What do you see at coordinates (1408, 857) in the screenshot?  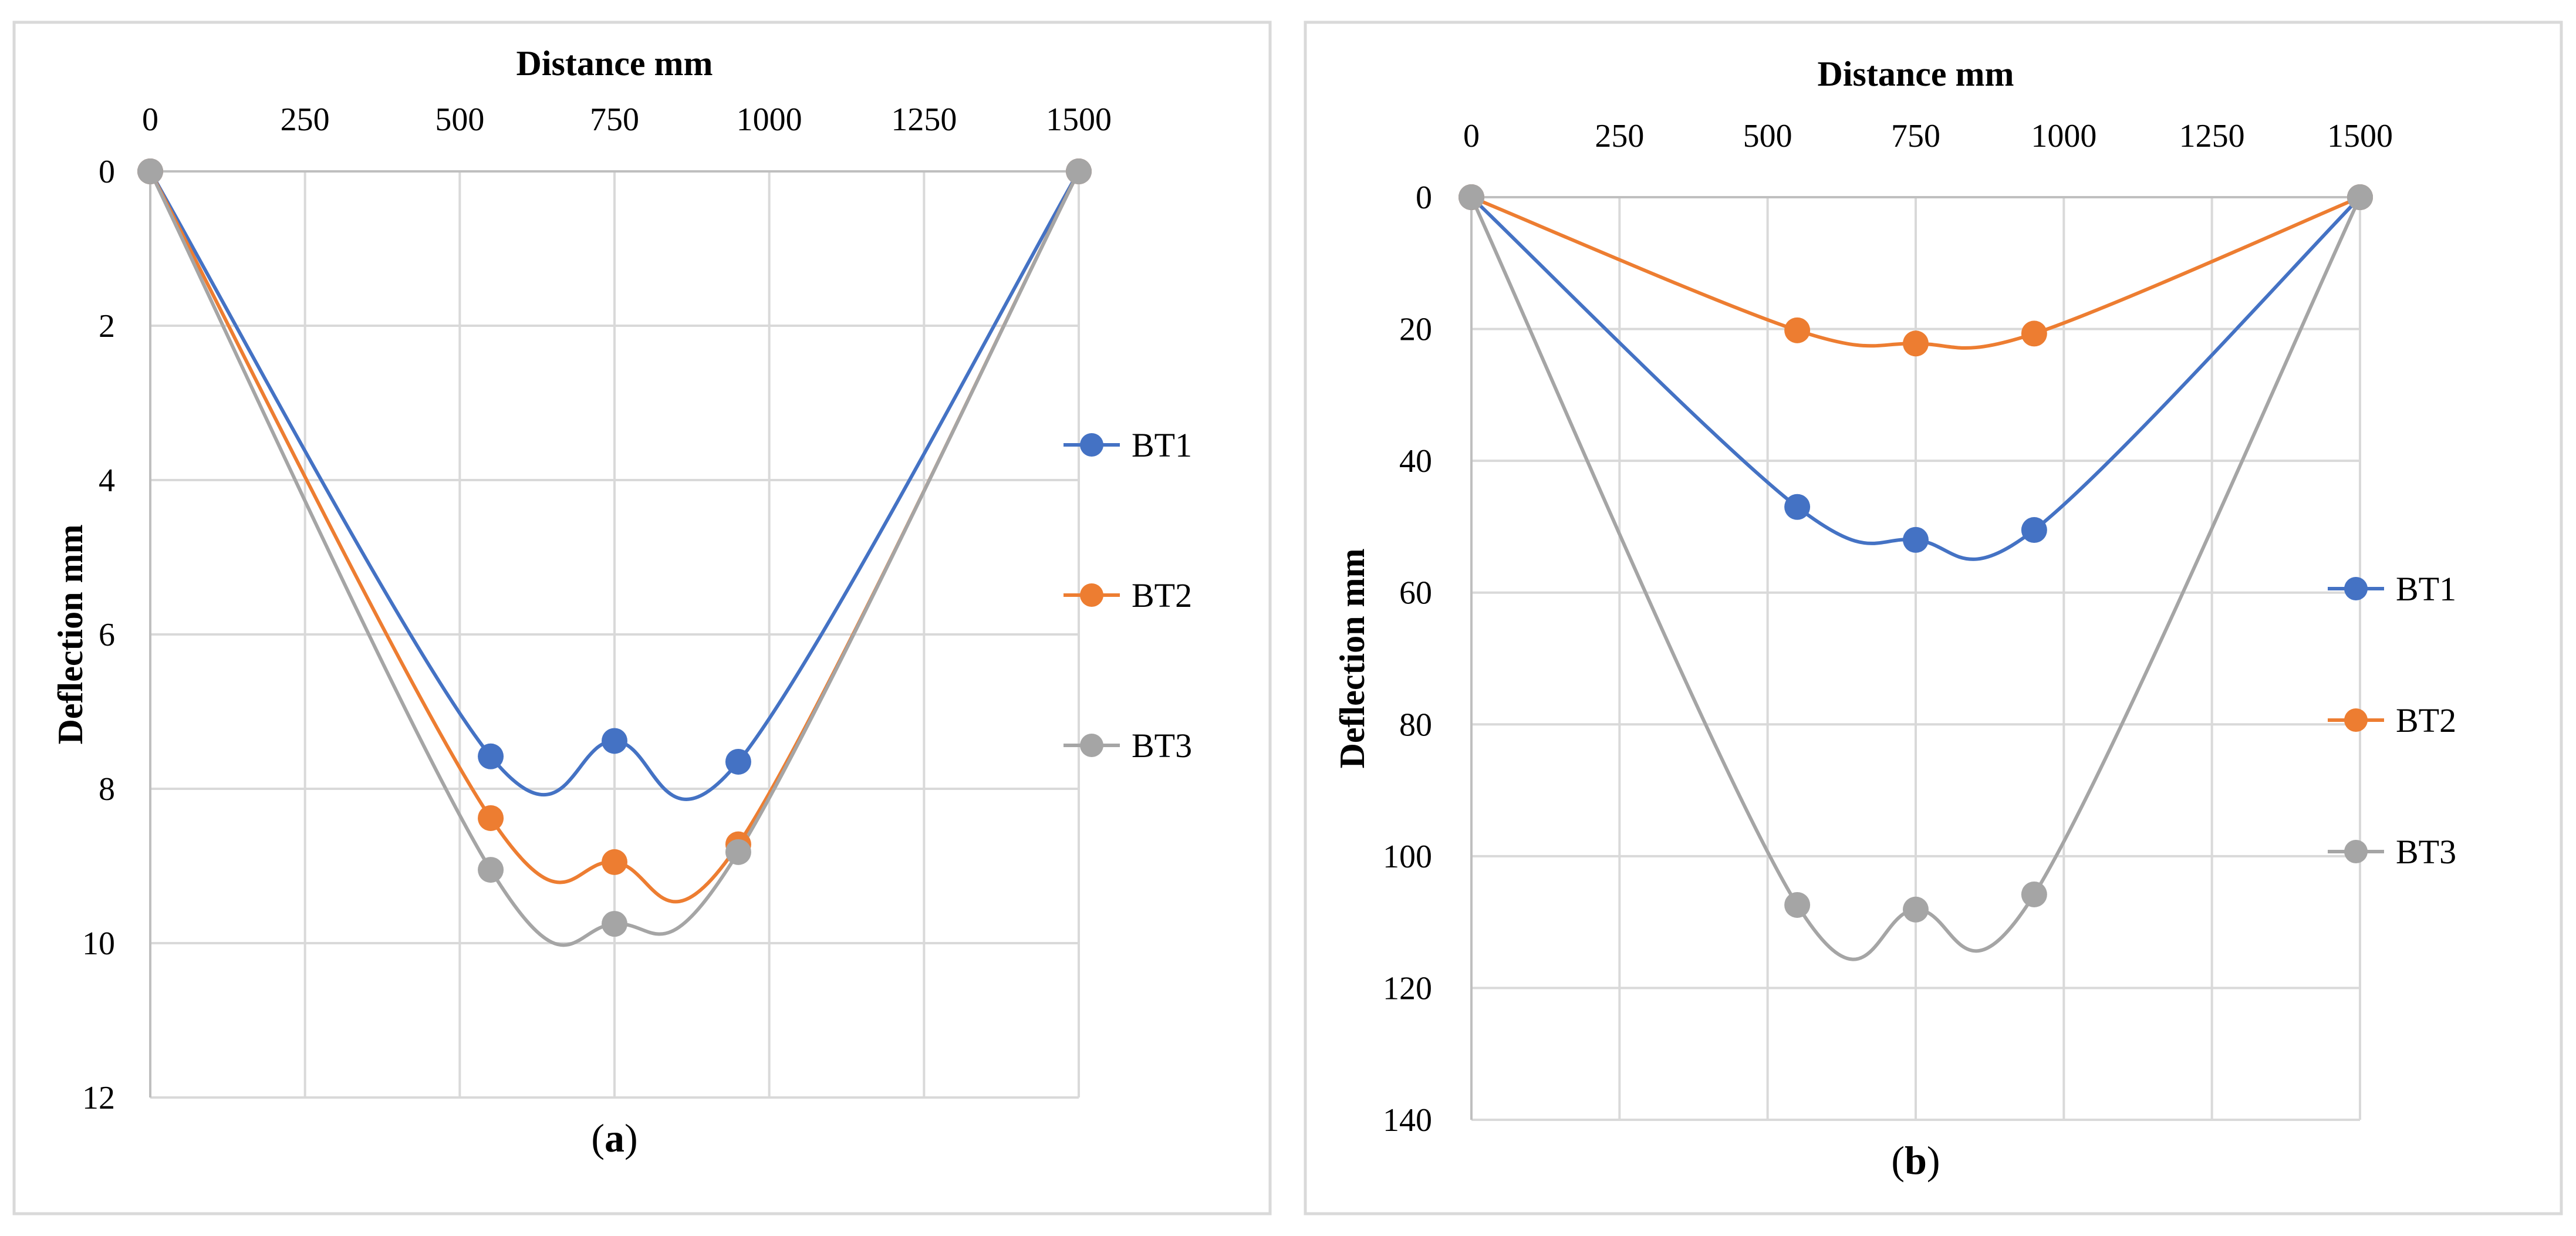 I see `y-tick-label: 100` at bounding box center [1408, 857].